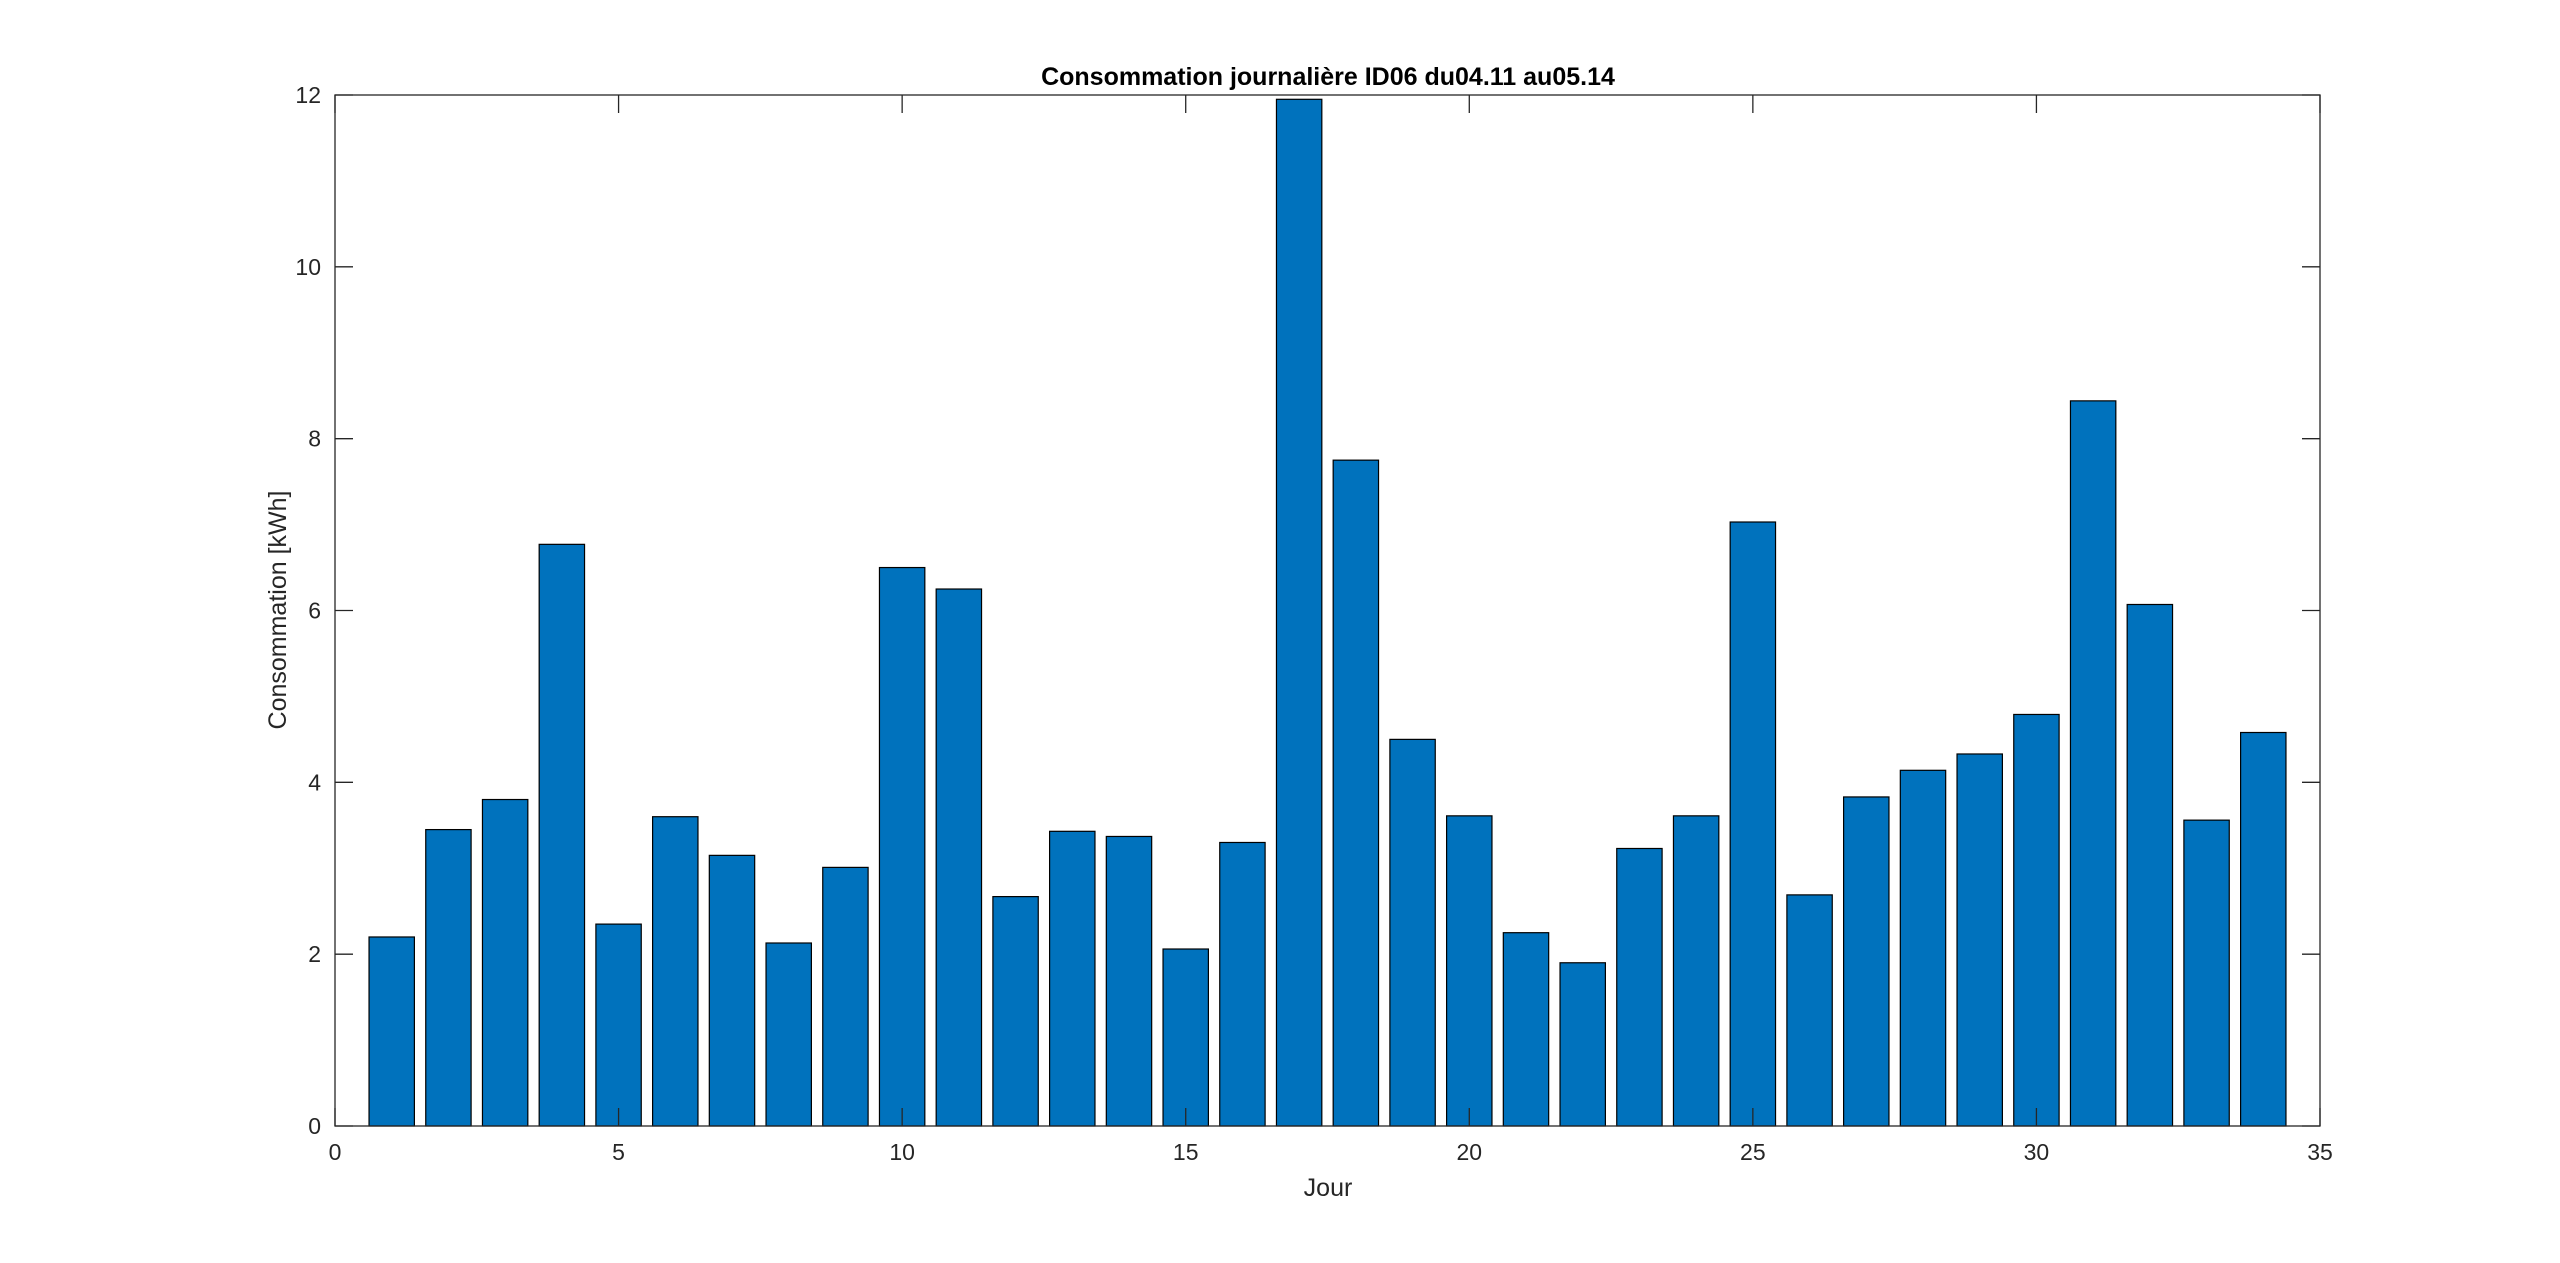 The width and height of the screenshot is (2560, 1263). Describe the element at coordinates (2037, 1152) in the screenshot. I see `x-tick-label: 30` at that location.